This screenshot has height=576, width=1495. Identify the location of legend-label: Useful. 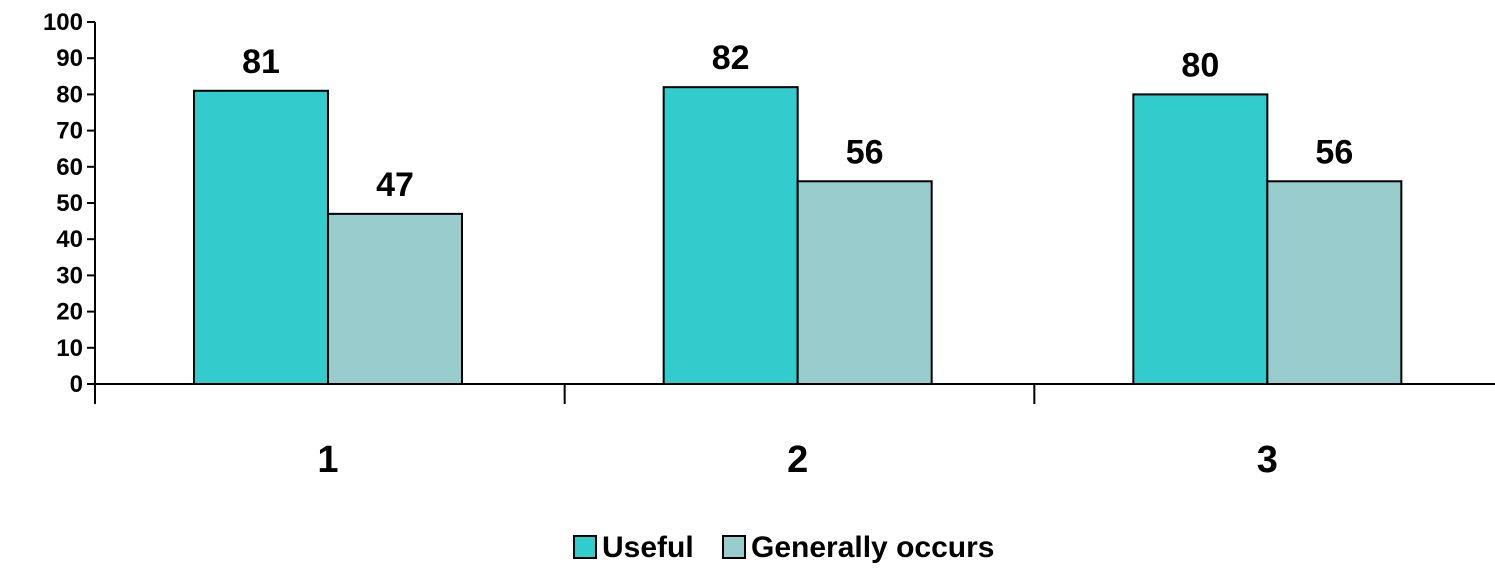
(648, 547).